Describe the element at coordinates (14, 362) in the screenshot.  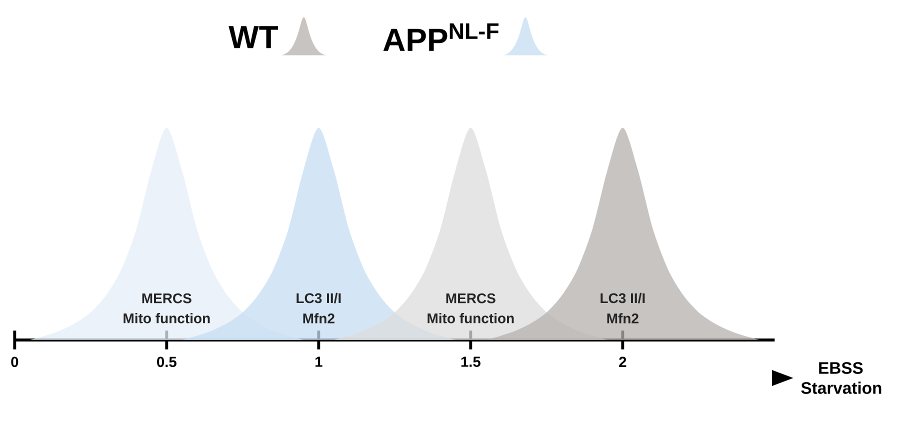
I see `x-tick-label: 0` at that location.